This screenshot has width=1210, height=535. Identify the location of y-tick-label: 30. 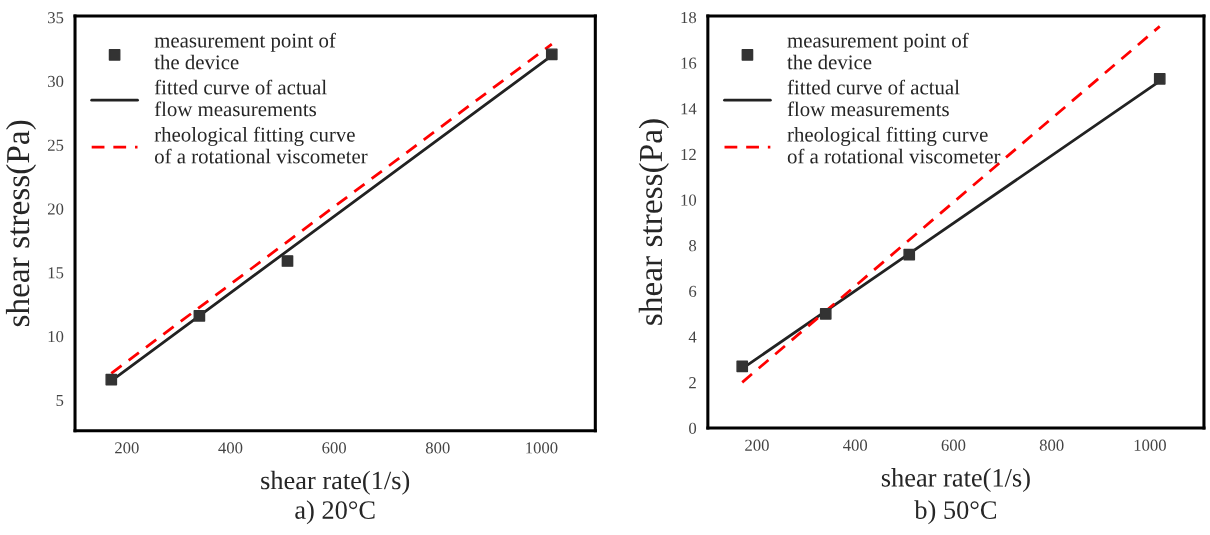
(56, 81).